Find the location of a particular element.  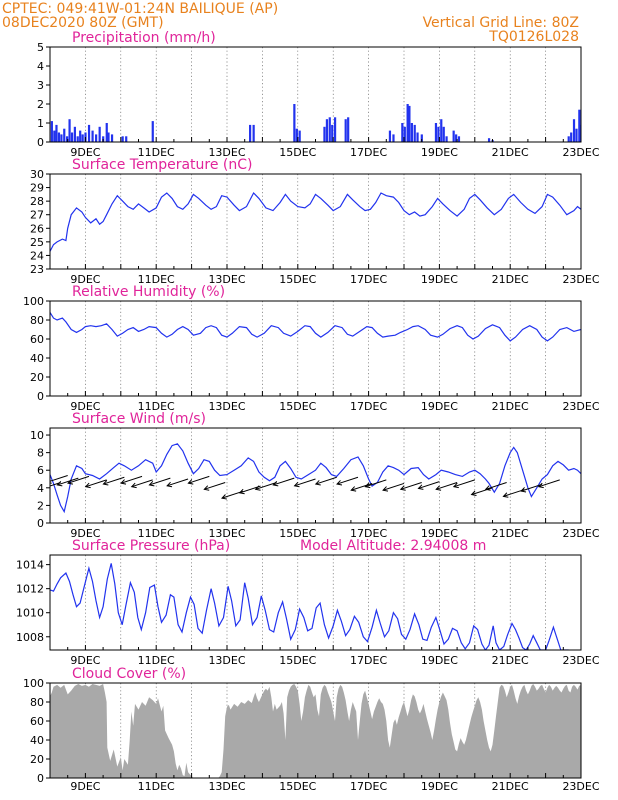

pressure-y-tick-label: 1014 is located at coordinates (30, 565).